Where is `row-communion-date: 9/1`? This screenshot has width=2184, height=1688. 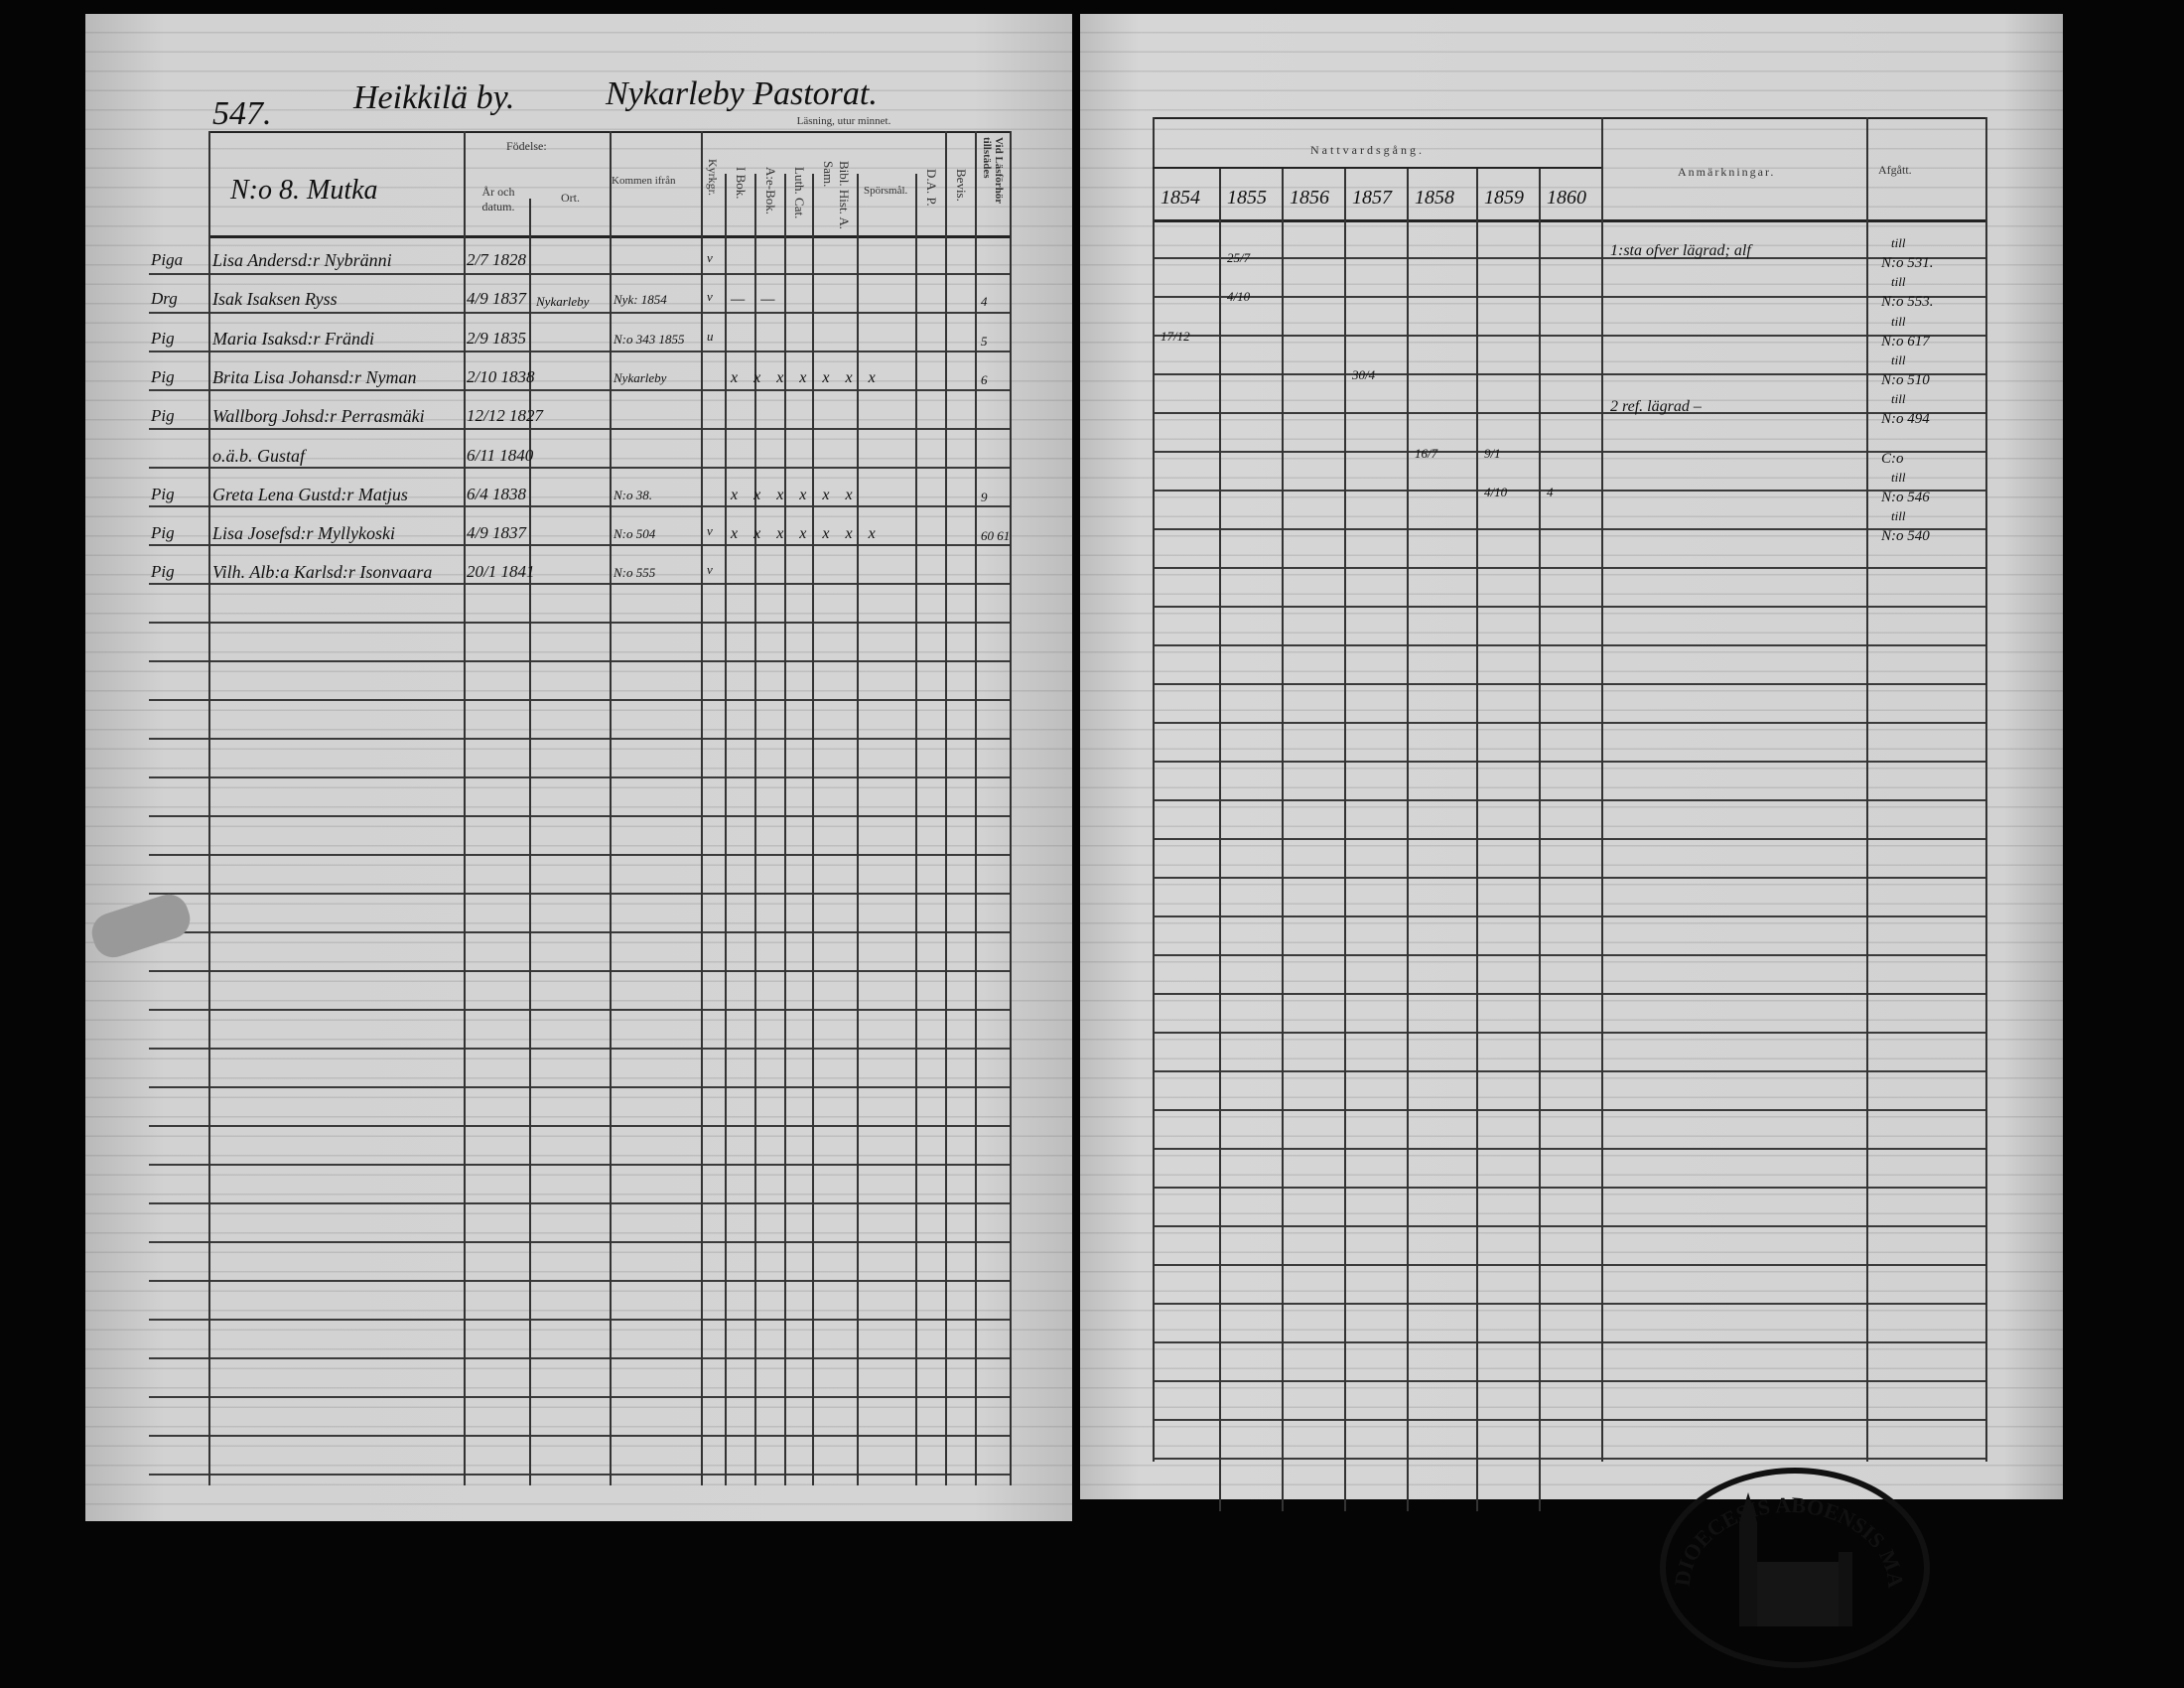 row-communion-date: 9/1 is located at coordinates (1492, 453).